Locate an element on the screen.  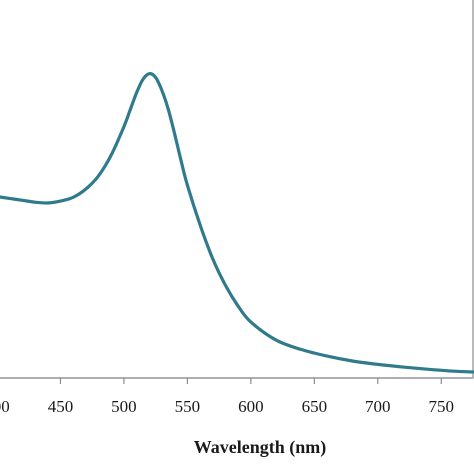
x-tick-label: 600 is located at coordinates (251, 406).